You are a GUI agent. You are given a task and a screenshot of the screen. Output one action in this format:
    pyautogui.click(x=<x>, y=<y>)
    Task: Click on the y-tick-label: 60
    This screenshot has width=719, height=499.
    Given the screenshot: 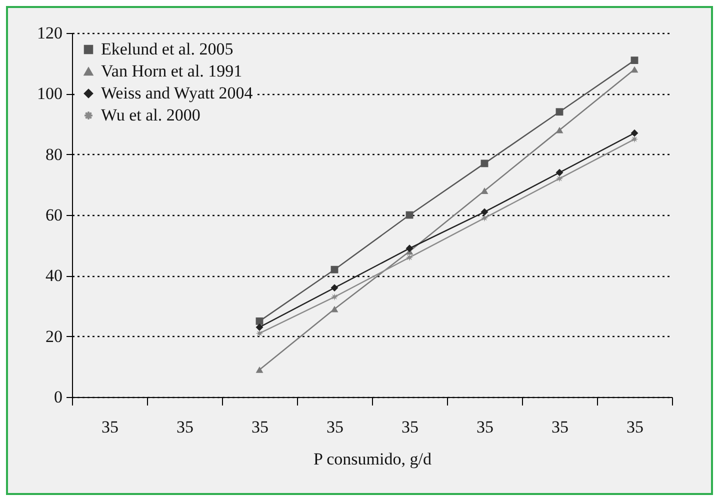 What is the action you would take?
    pyautogui.click(x=54, y=215)
    